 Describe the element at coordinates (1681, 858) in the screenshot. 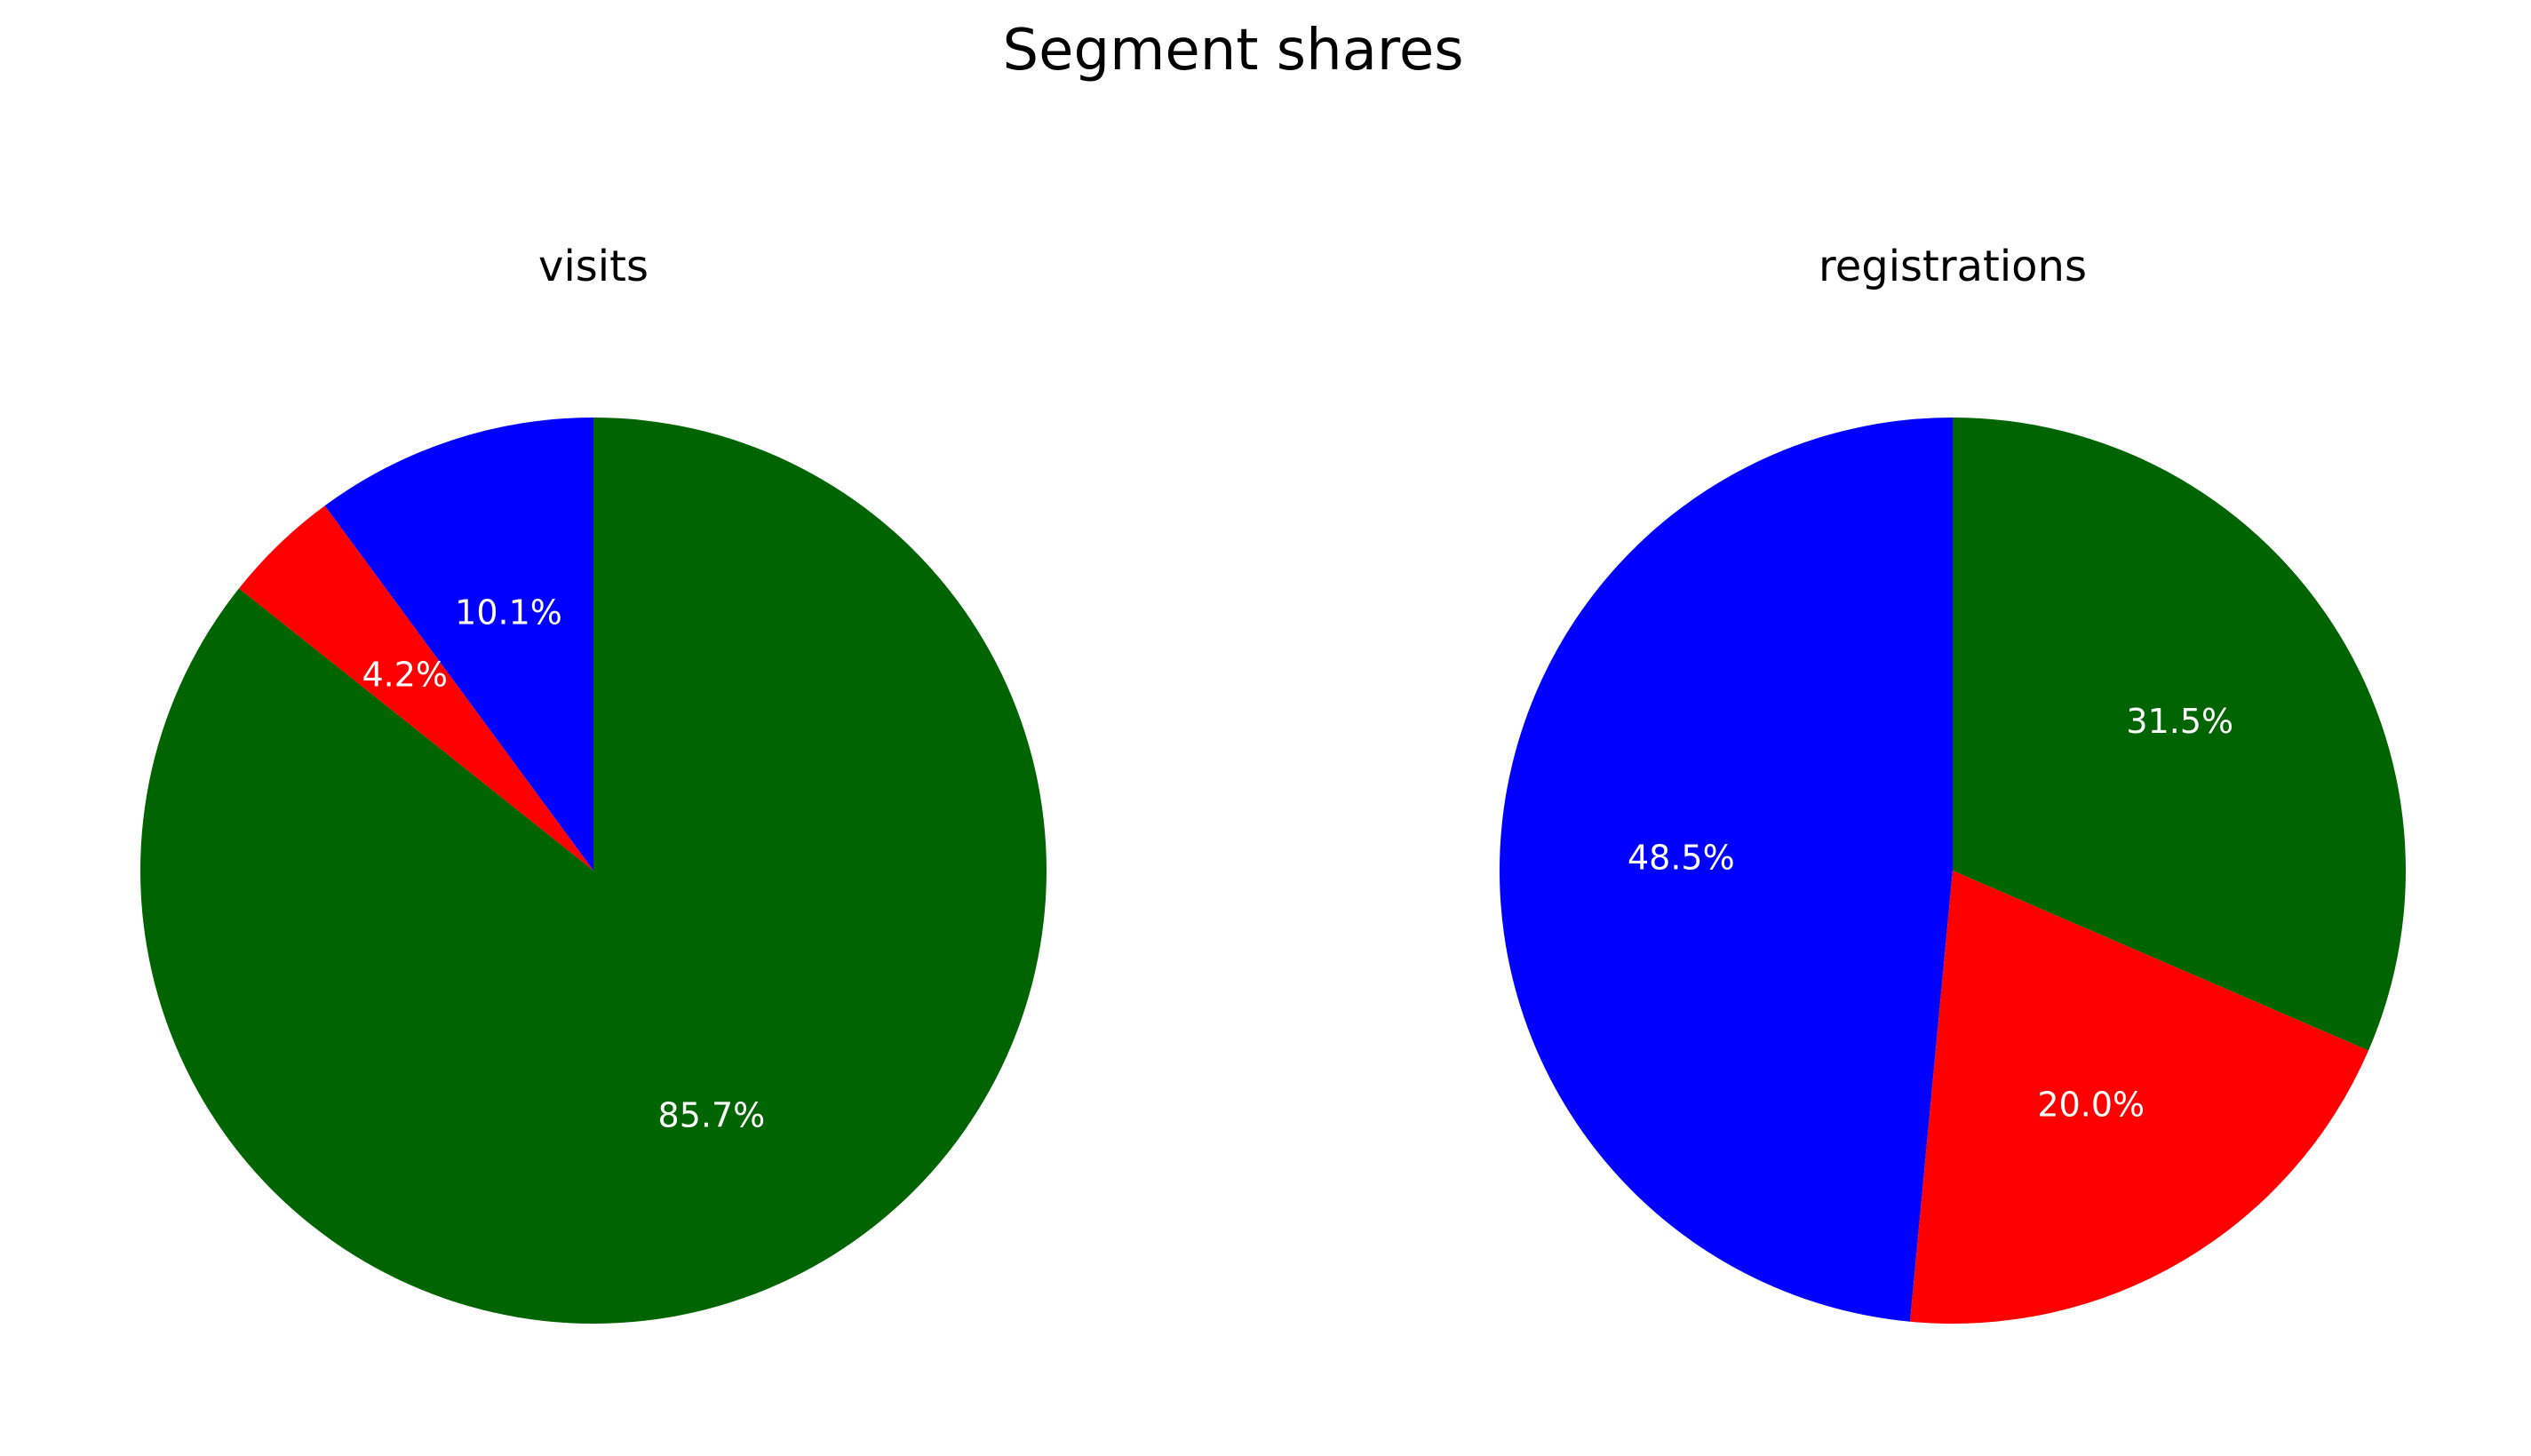

I see `pie-label-registrations-0: 48.5%` at that location.